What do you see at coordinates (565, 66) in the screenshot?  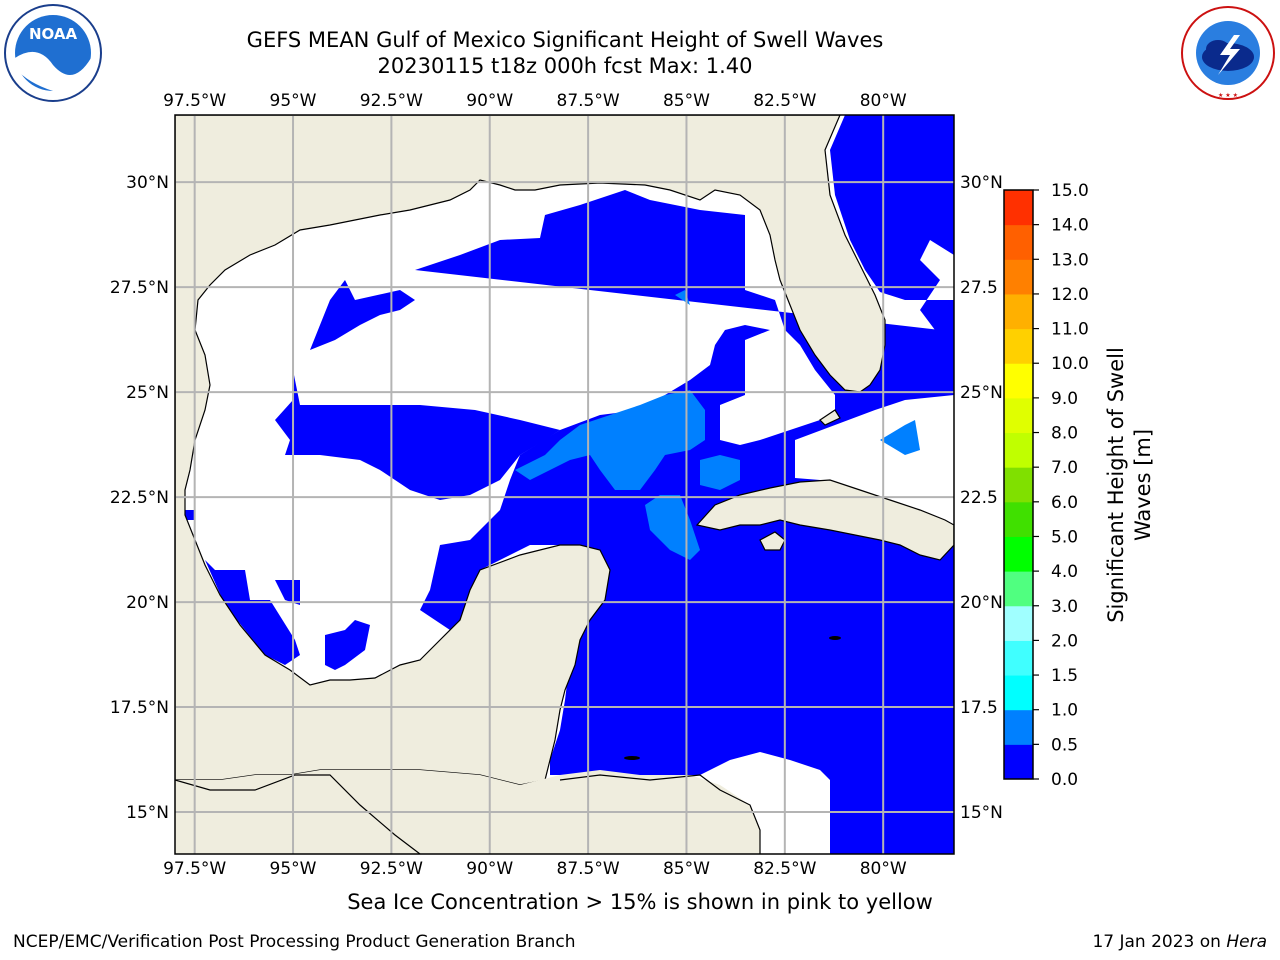 I see `chart-subtitle: 20230115 t18z 000h fcst Max: 1.40` at bounding box center [565, 66].